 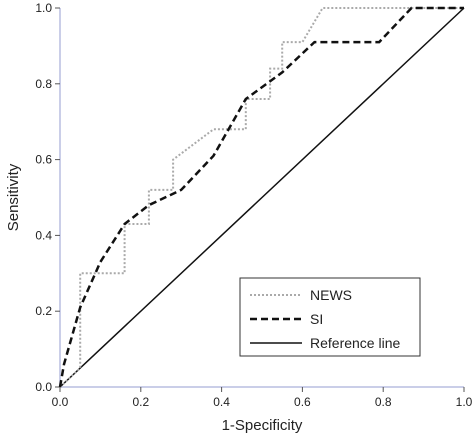 I want to click on x-axis-label: 1-Specificity, so click(x=262, y=425).